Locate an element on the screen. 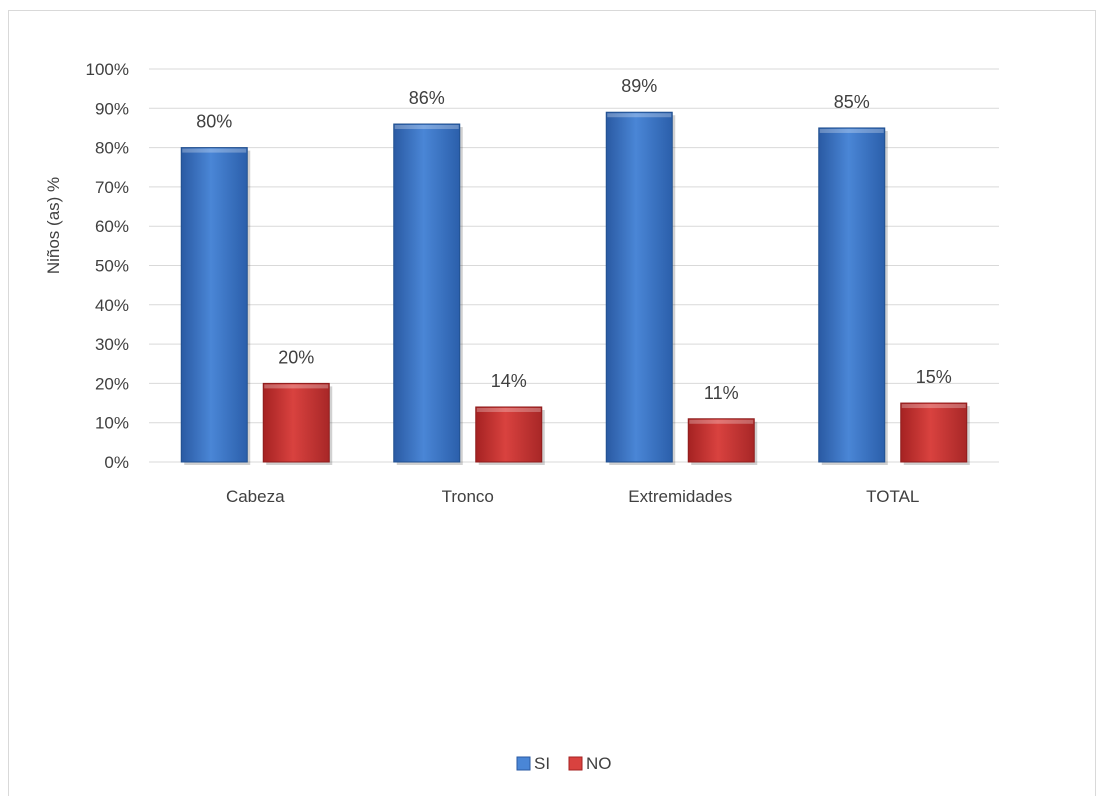 Image resolution: width=1108 pixels, height=798 pixels. y-tick-label: 80% is located at coordinates (112, 148).